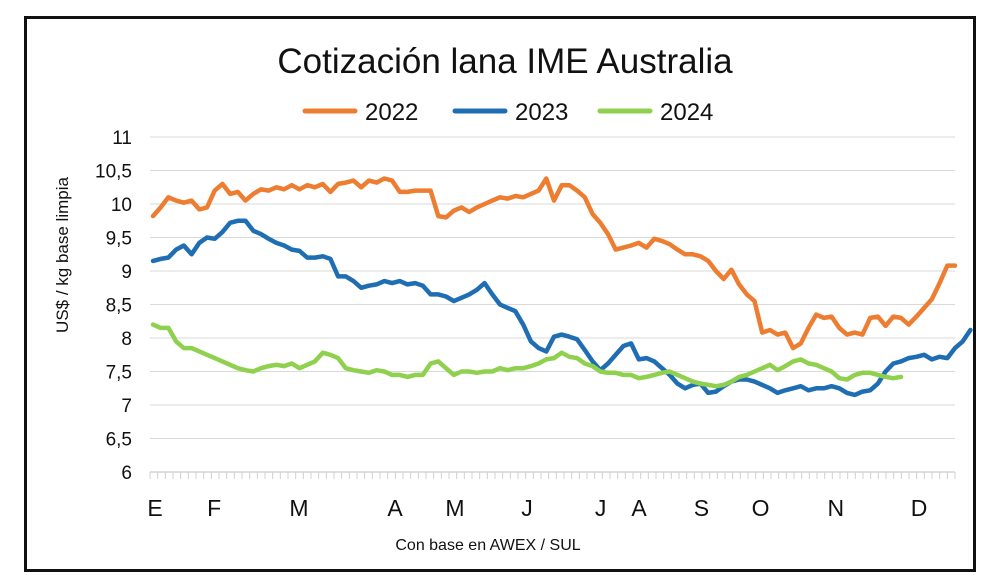  Describe the element at coordinates (505, 61) in the screenshot. I see `chart-title: Cotización lana IME Australia` at that location.